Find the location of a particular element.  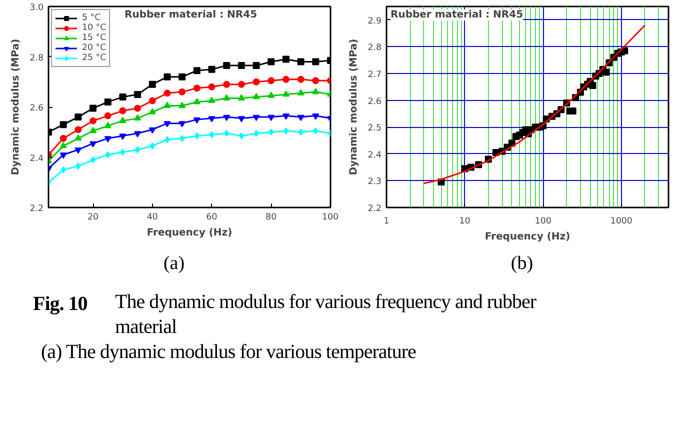

legend-label: 15 °C is located at coordinates (94, 38).